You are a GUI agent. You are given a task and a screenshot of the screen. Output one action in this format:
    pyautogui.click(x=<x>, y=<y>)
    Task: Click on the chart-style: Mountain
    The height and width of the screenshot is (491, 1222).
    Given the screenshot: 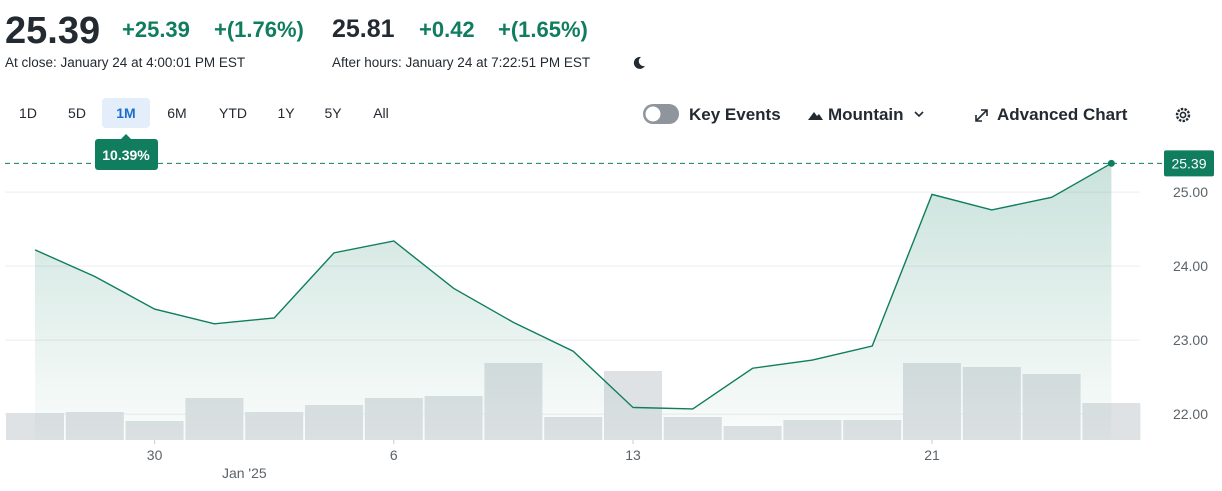 What is the action you would take?
    pyautogui.click(x=866, y=114)
    